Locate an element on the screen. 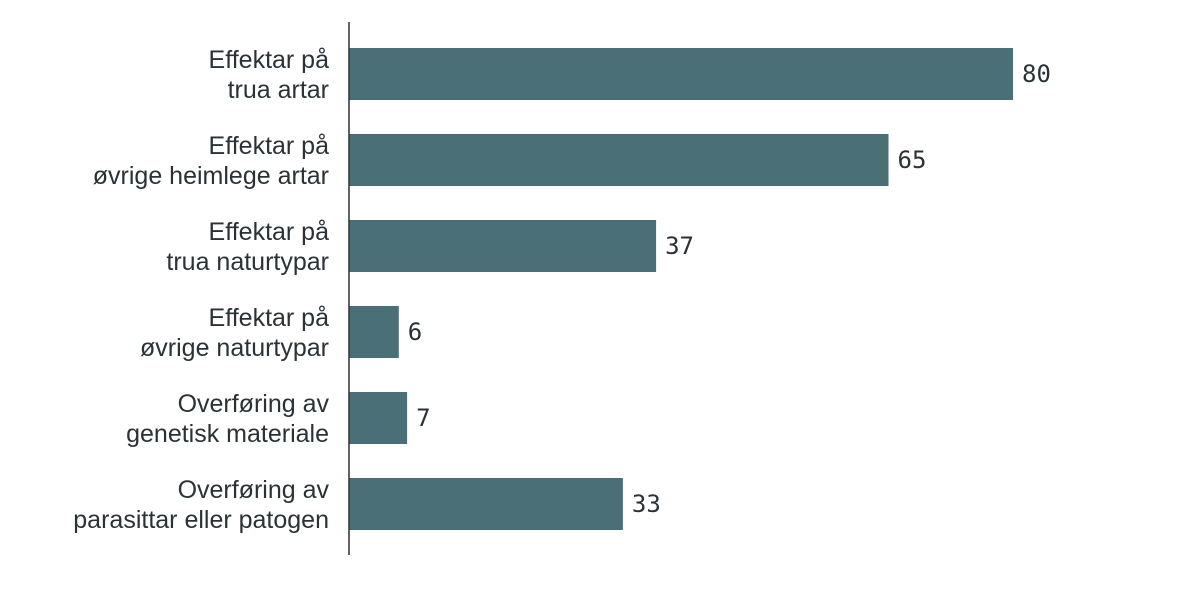  category-label: parasittar eller patogen is located at coordinates (201, 520).